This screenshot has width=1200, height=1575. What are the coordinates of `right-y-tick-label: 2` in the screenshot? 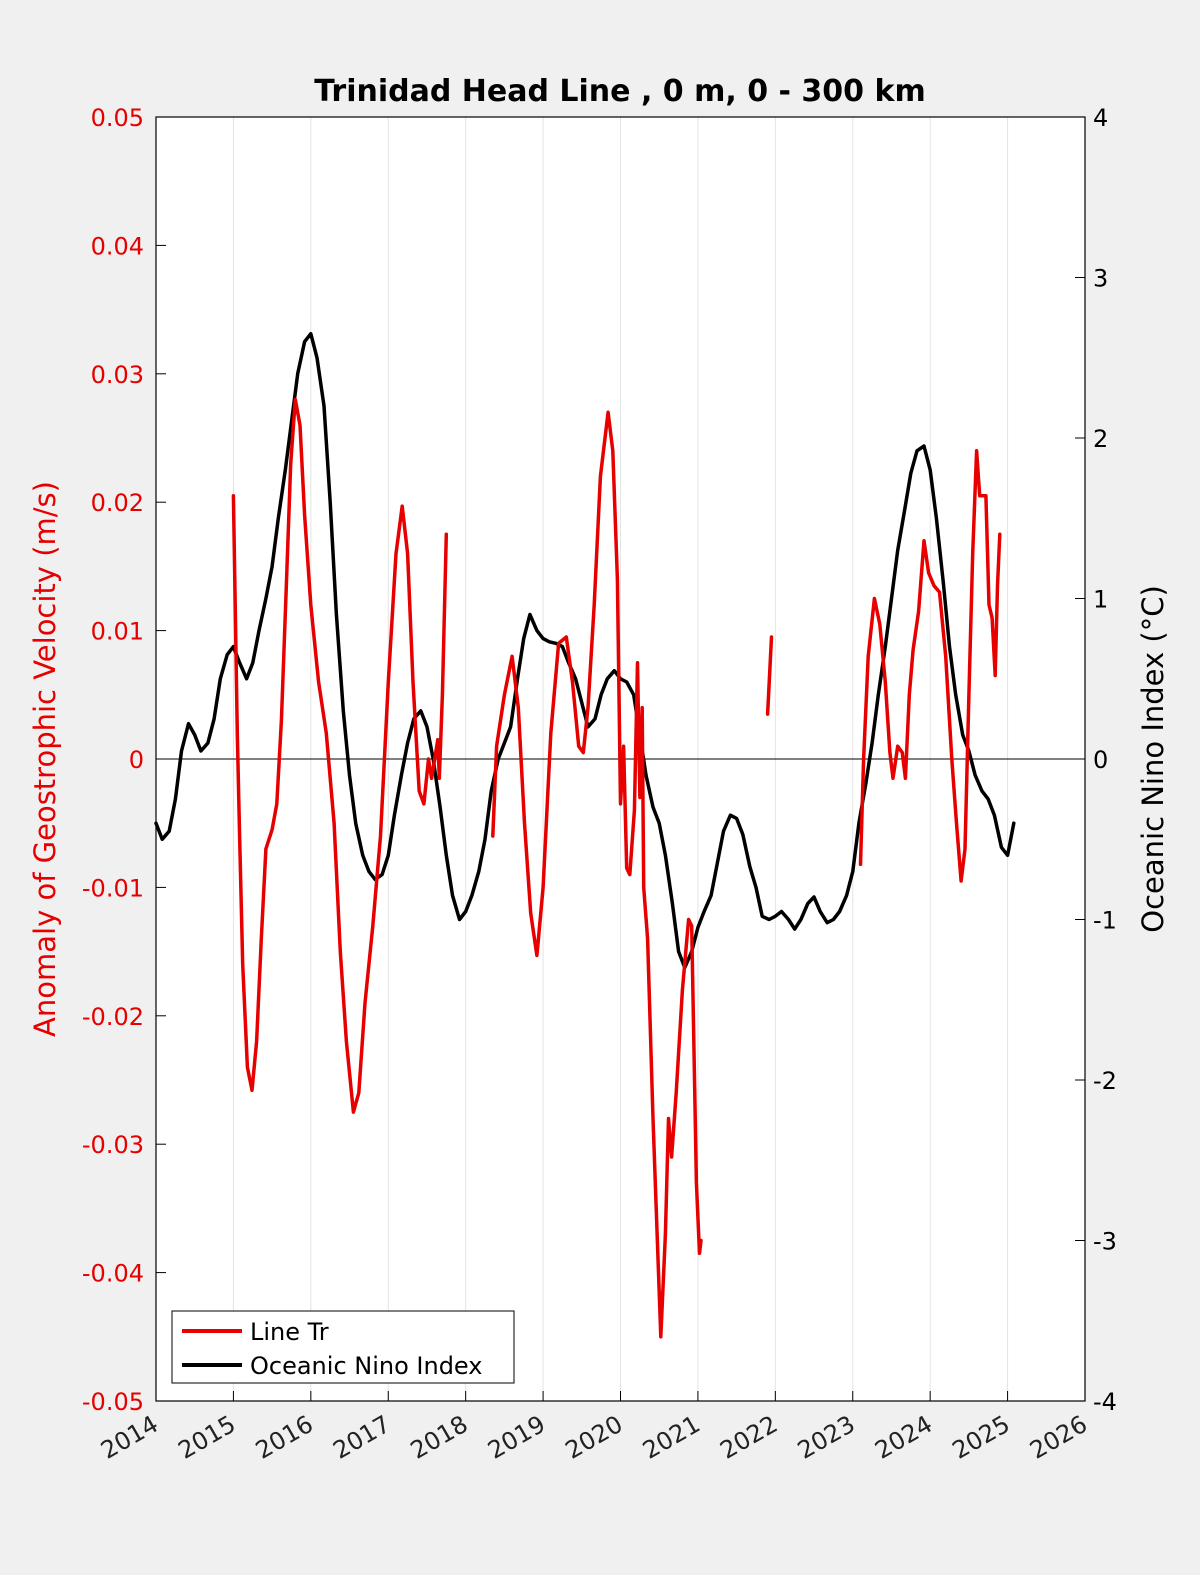 It's located at (1100, 439).